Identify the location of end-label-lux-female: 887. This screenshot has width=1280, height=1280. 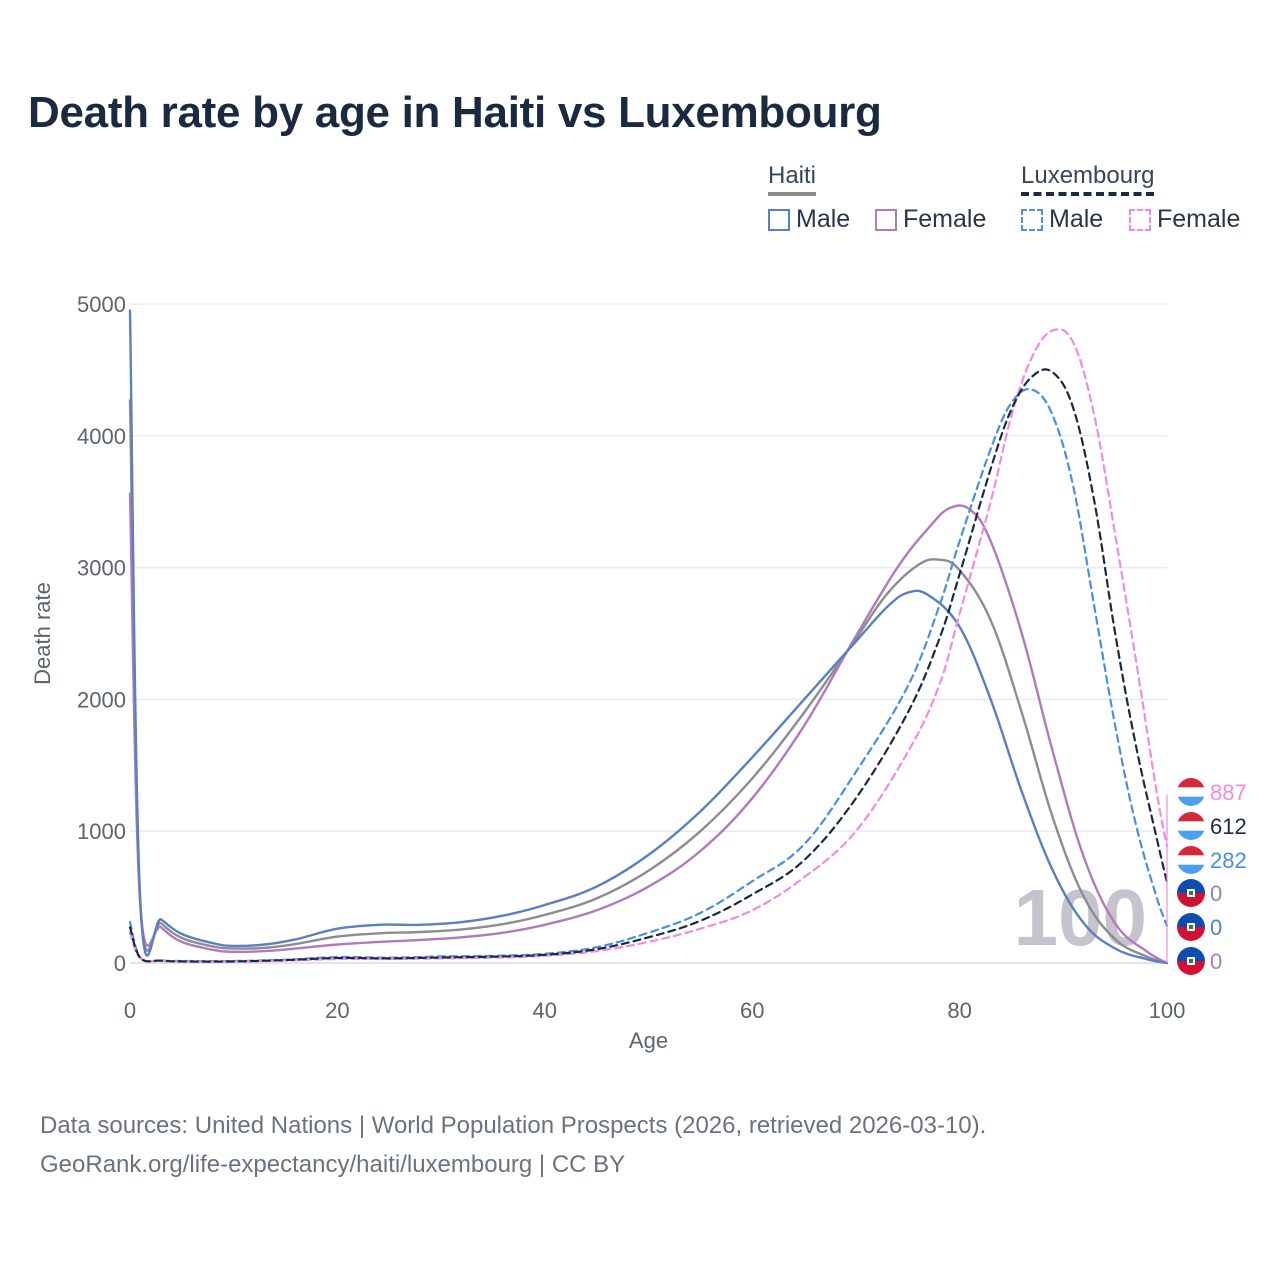
(1212, 792).